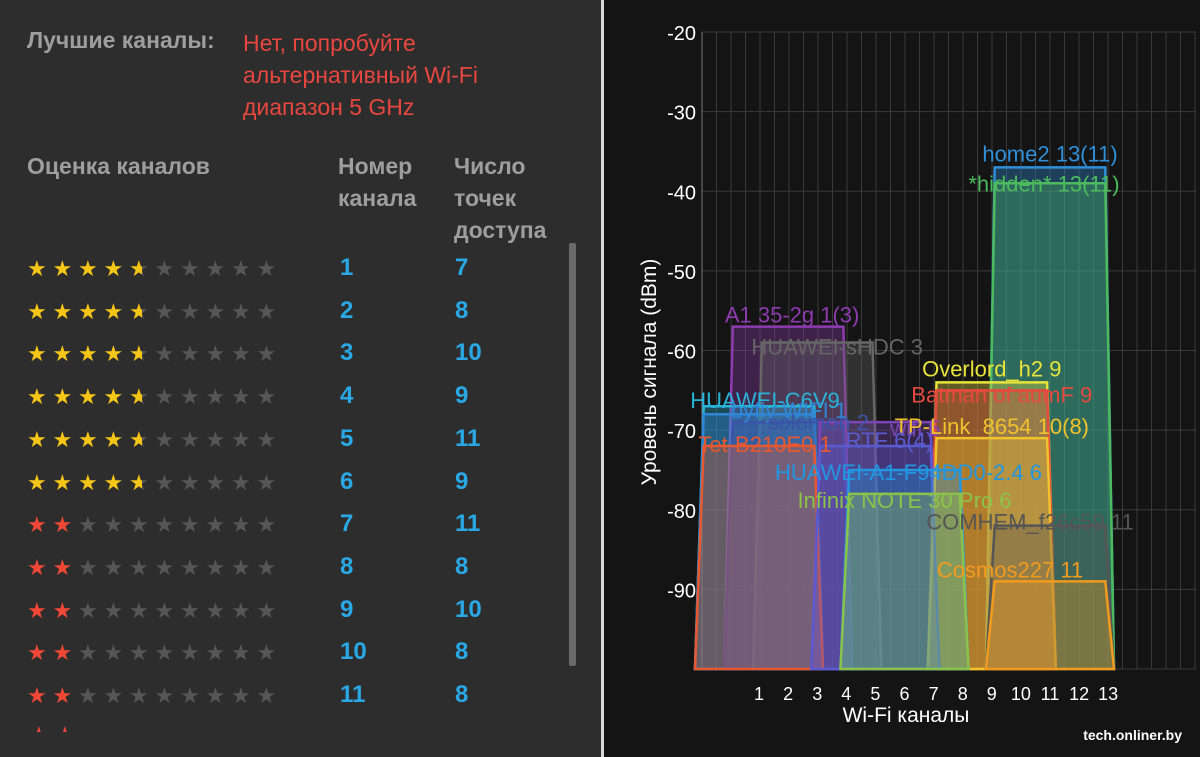  Describe the element at coordinates (904, 694) in the screenshot. I see `x-tick-label: 6` at that location.